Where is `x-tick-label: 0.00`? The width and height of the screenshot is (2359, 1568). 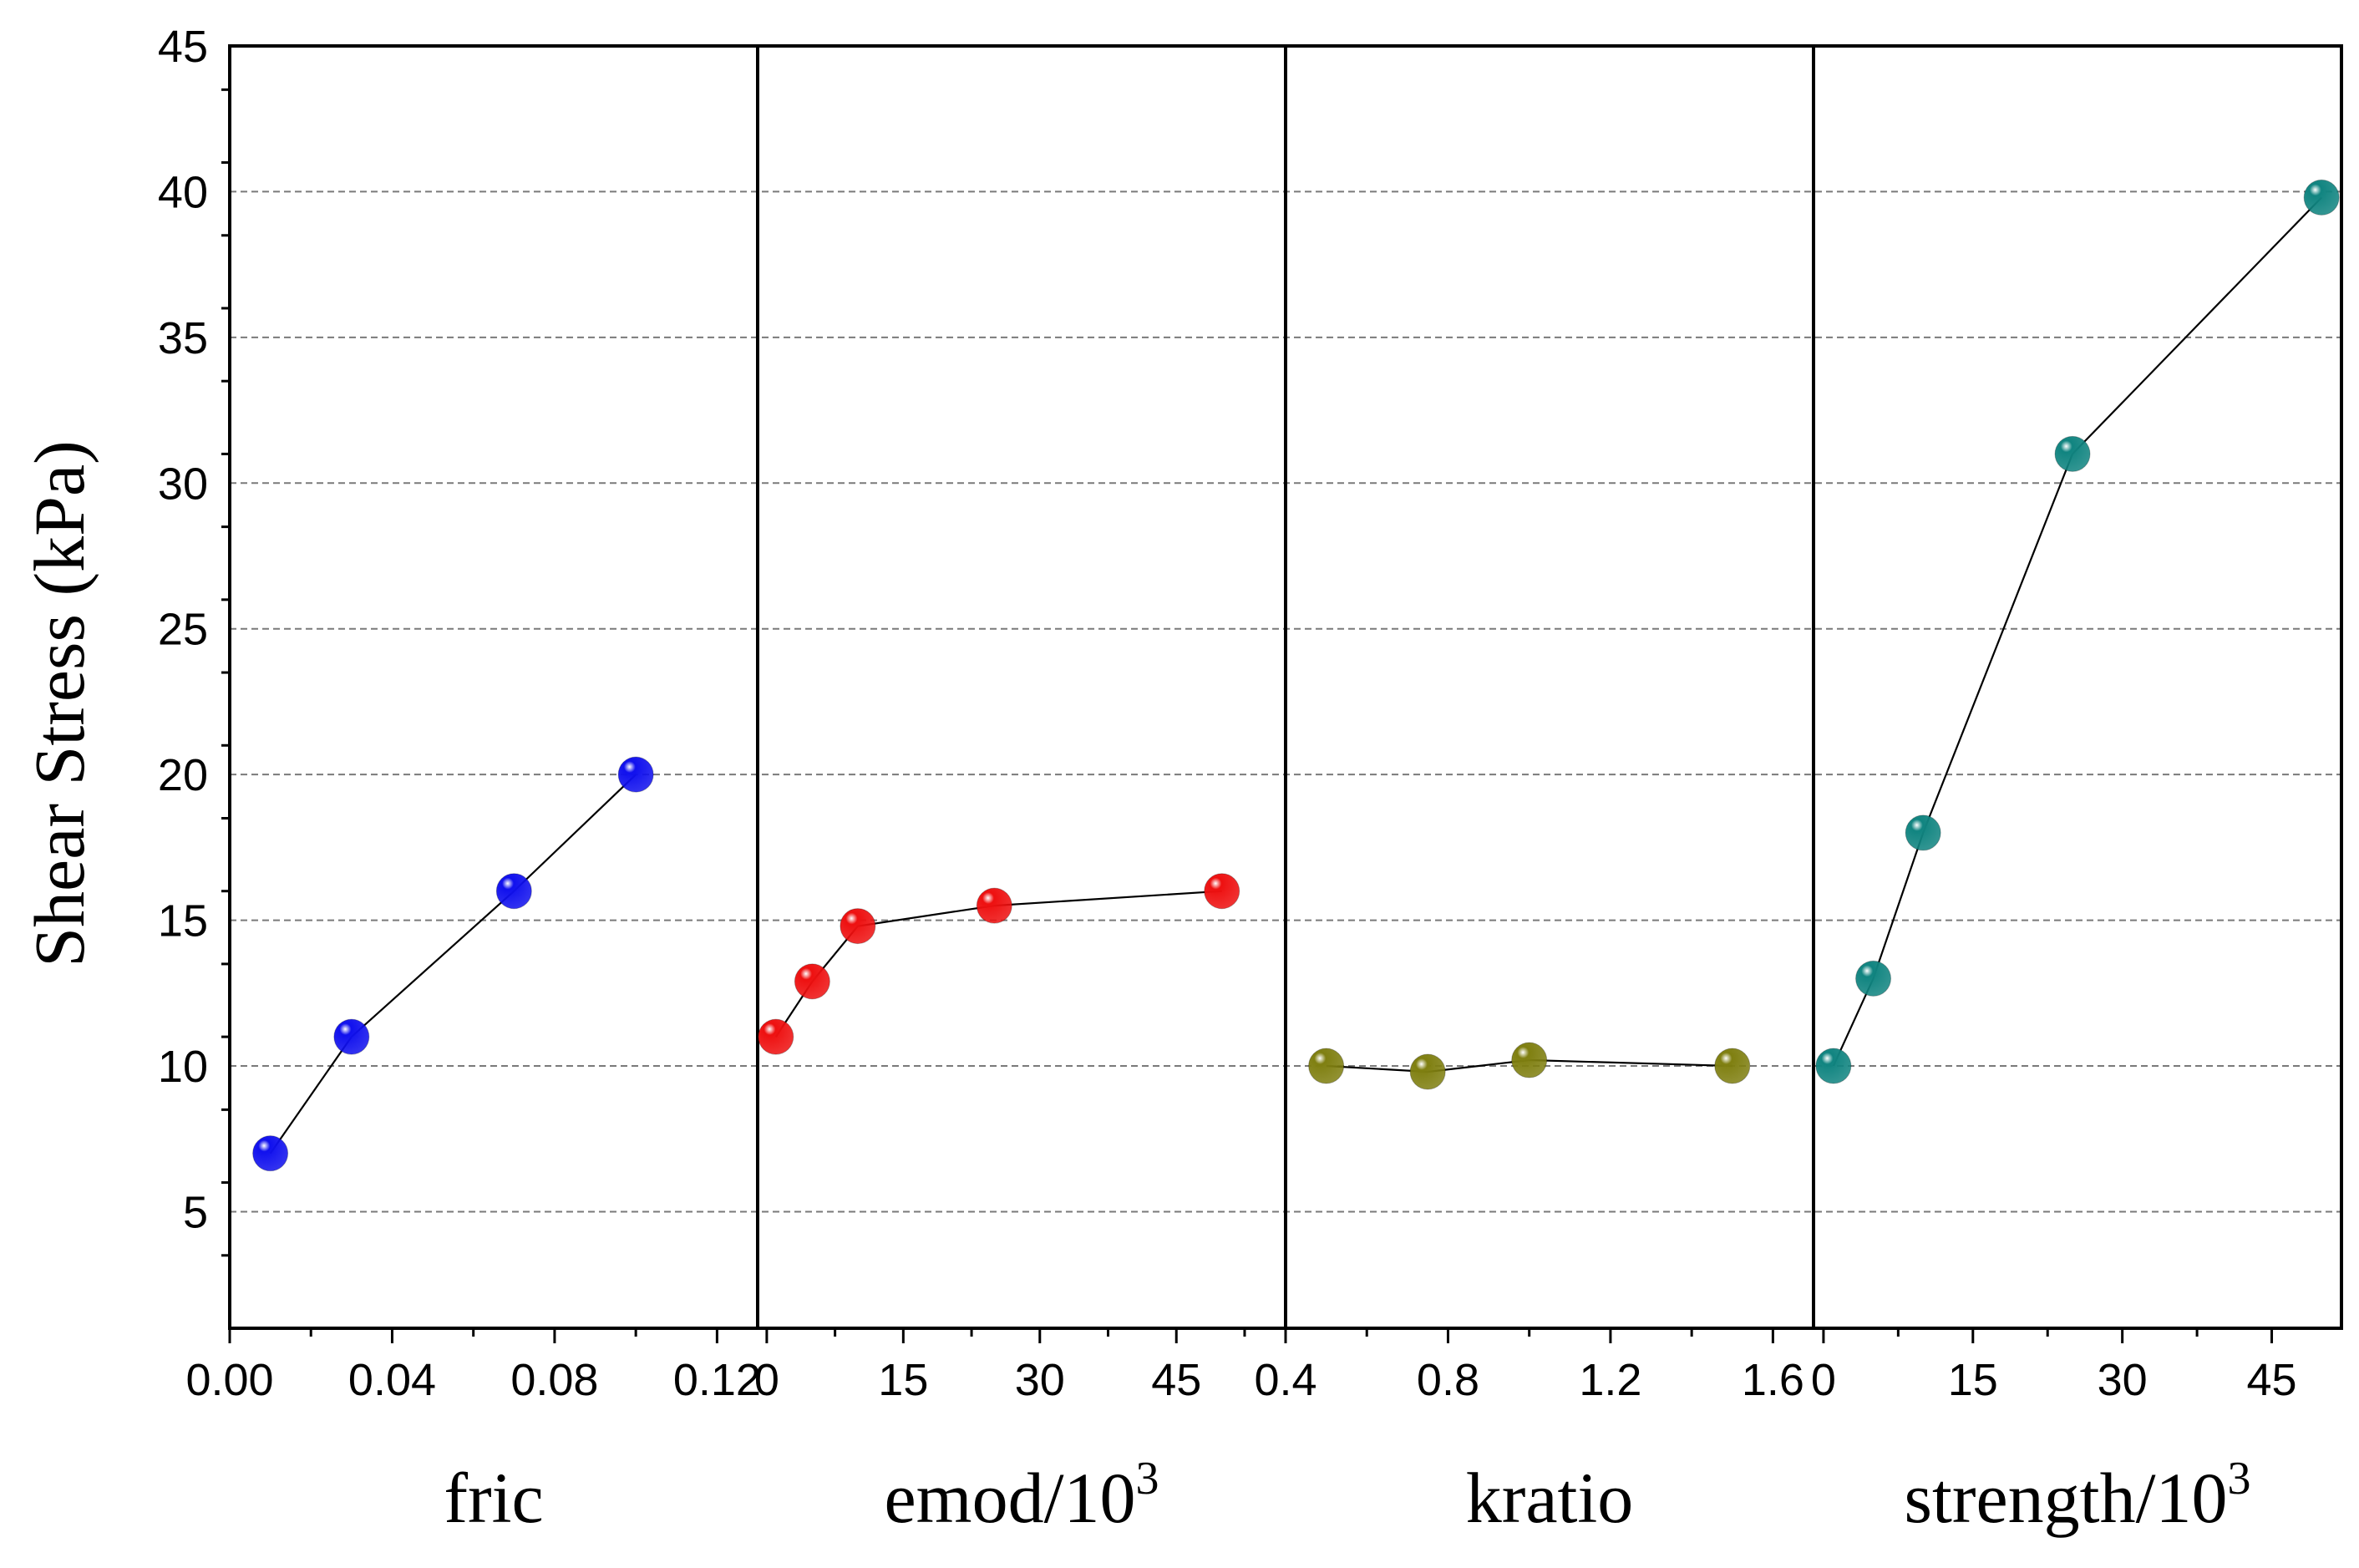
x-tick-label: 0.00 is located at coordinates (229, 1380).